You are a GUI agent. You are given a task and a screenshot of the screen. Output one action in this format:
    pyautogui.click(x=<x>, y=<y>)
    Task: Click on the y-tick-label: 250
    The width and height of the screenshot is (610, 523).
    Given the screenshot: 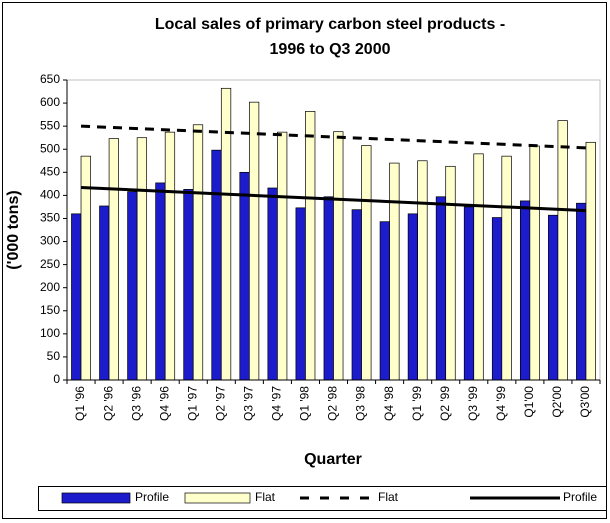 What is the action you would take?
    pyautogui.click(x=50, y=264)
    